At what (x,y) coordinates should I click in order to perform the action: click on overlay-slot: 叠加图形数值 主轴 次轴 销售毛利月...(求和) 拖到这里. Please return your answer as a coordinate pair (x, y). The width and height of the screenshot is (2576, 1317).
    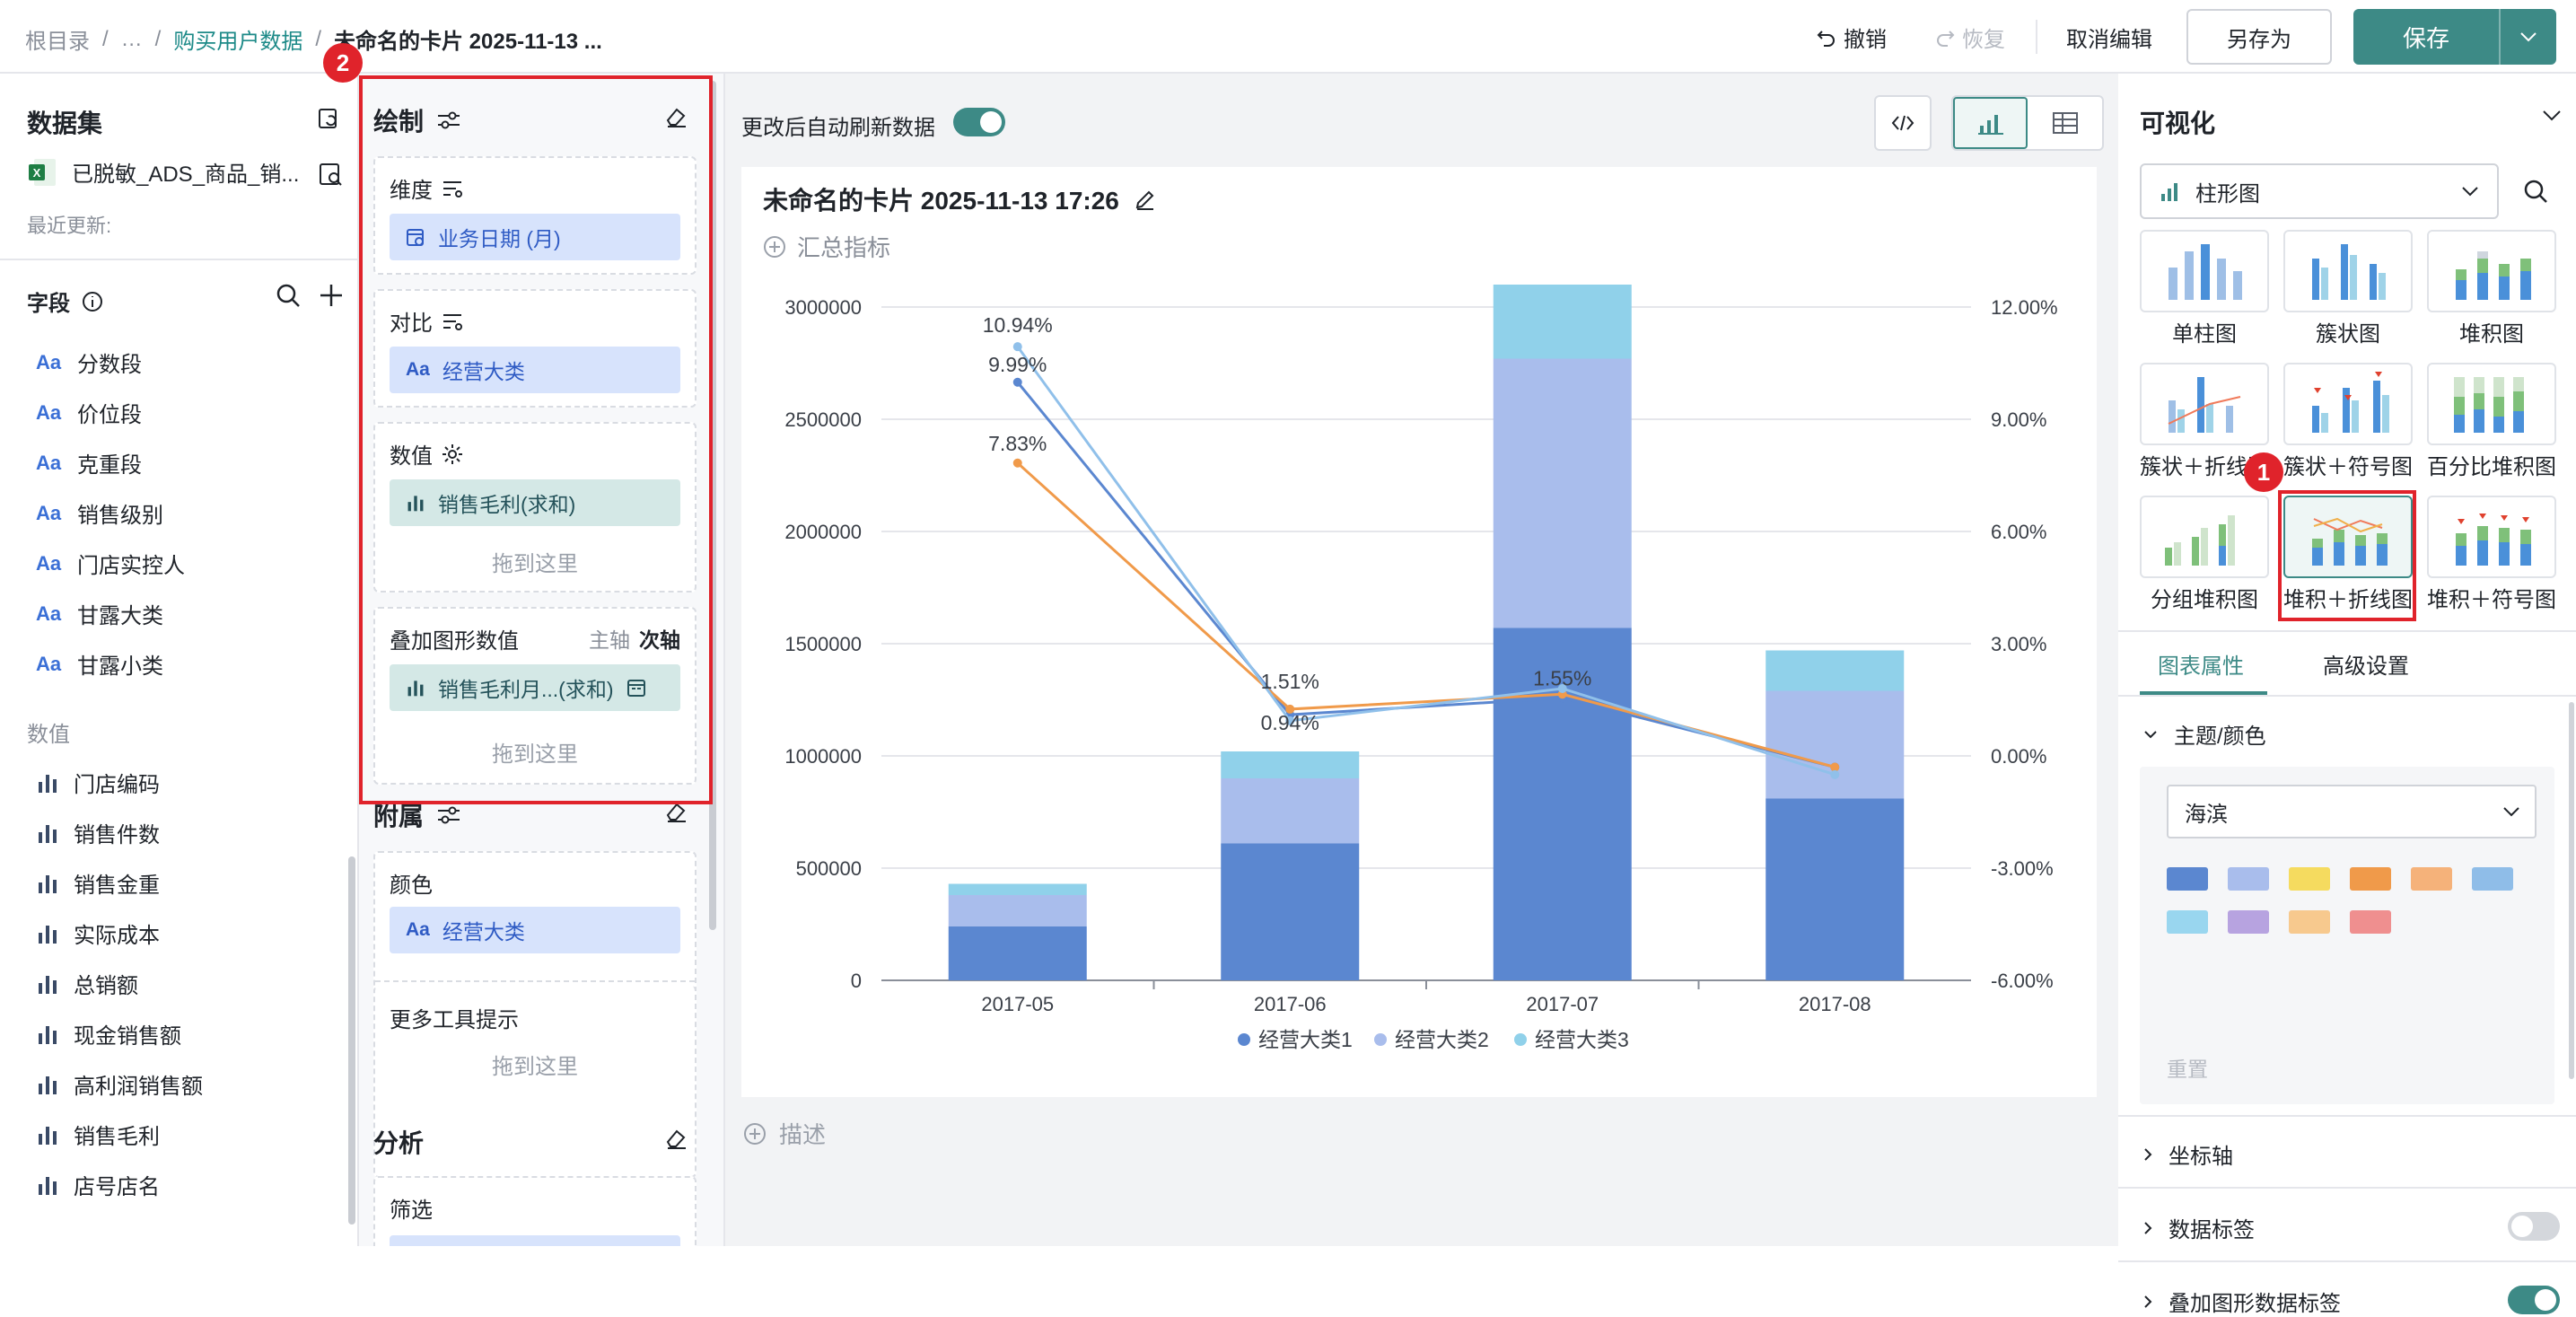
    Looking at the image, I should click on (535, 696).